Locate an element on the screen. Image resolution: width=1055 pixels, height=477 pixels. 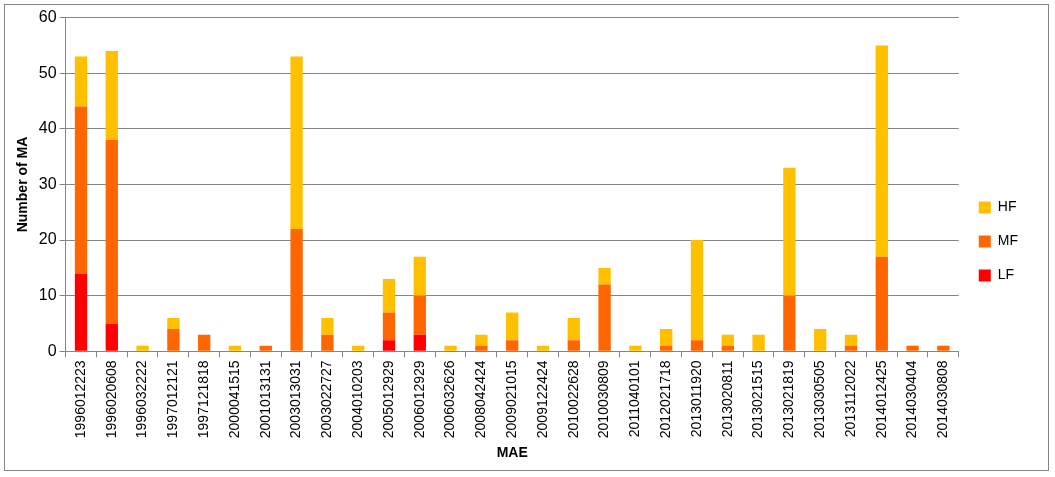
x-tick-label: 1996020608 is located at coordinates (110, 399).